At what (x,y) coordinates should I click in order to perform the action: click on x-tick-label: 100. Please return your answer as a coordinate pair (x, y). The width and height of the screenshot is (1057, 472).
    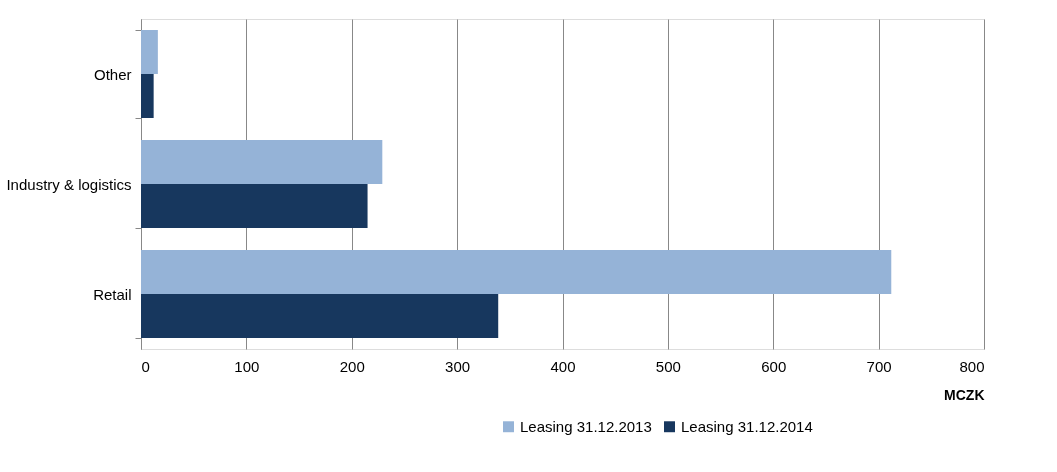
    Looking at the image, I should click on (247, 366).